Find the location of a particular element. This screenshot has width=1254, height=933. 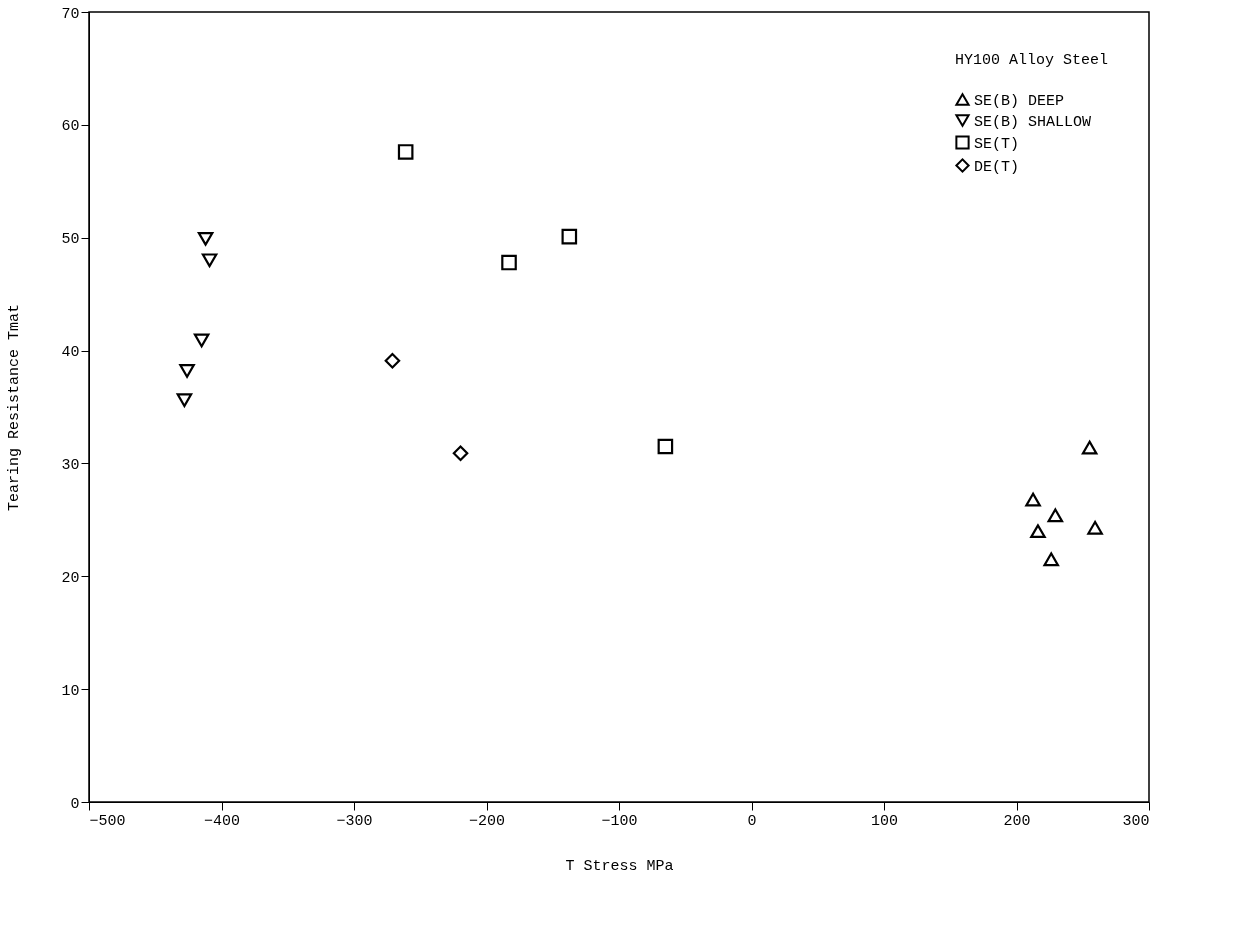

y-tick-label: 0 is located at coordinates (75, 804).